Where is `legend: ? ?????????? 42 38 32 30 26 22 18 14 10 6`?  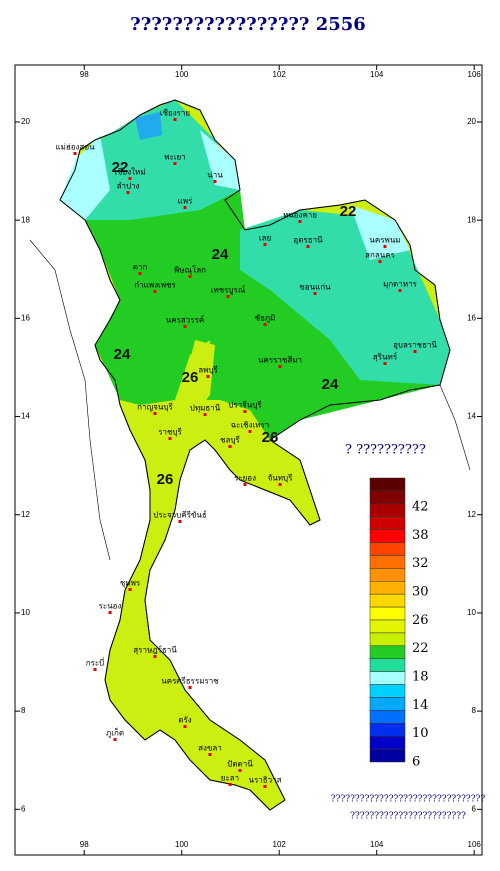 legend: ? ?????????? 42 38 32 30 26 22 18 14 10 6 is located at coordinates (387, 606).